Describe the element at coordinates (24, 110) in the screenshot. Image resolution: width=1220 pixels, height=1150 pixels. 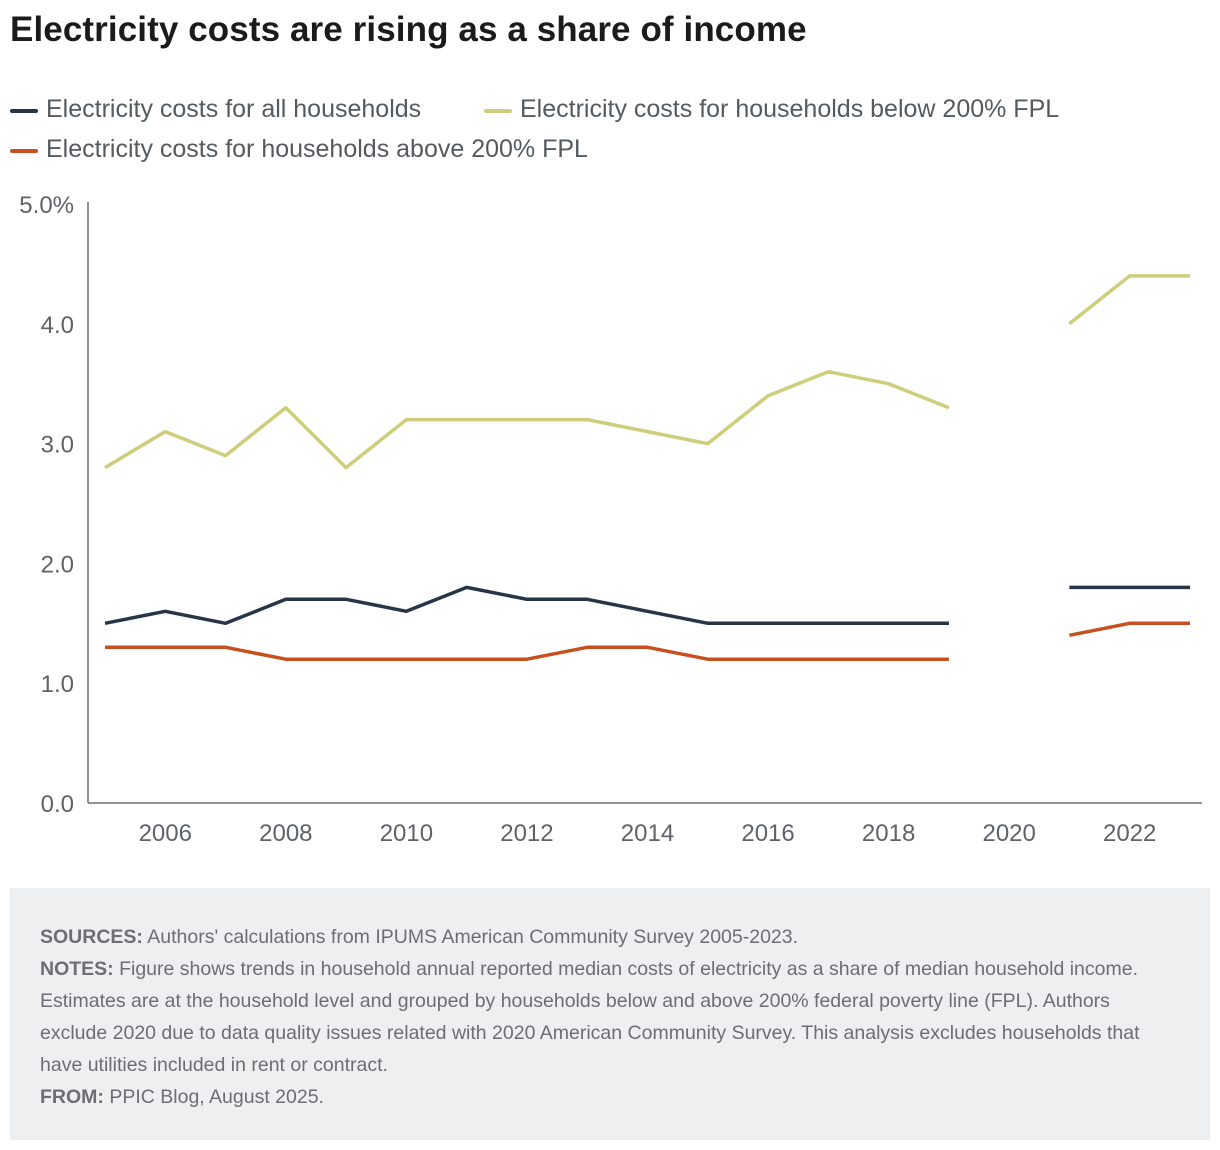
I see `legend-swatch-all-households` at that location.